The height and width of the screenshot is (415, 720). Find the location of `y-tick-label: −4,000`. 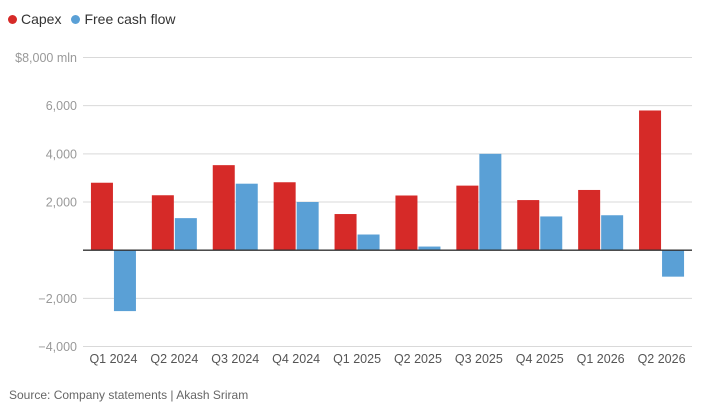

y-tick-label: −4,000 is located at coordinates (57, 347).